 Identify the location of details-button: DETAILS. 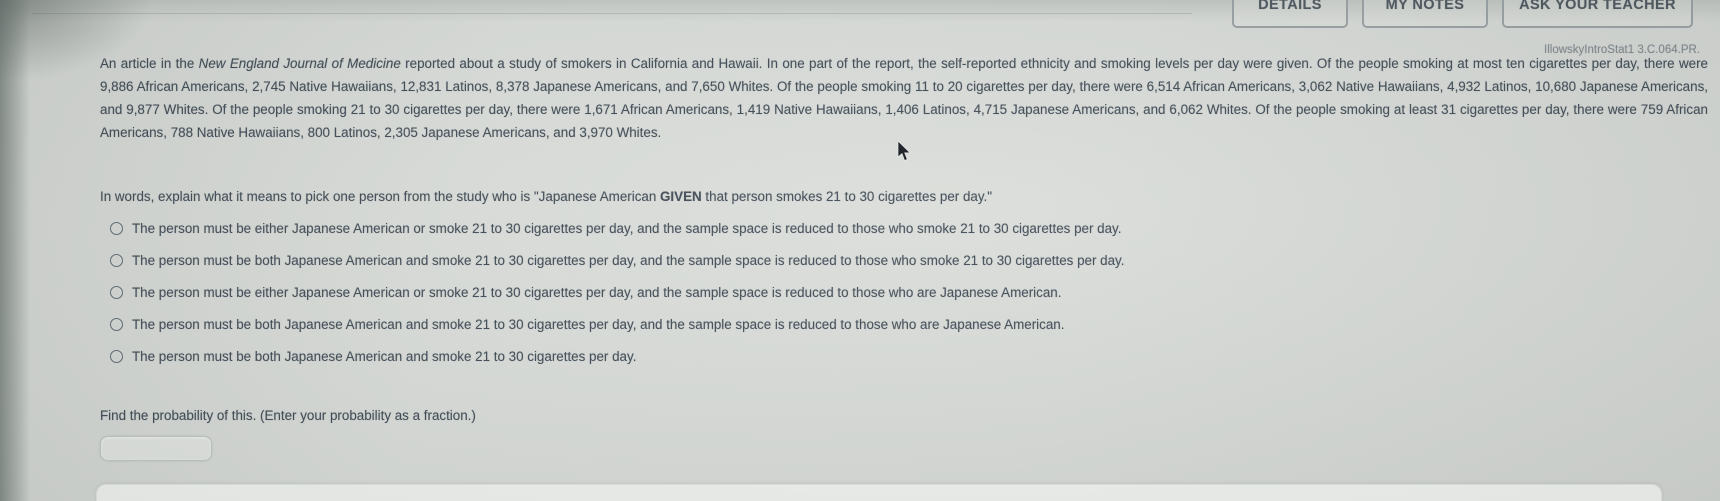
(1290, 14).